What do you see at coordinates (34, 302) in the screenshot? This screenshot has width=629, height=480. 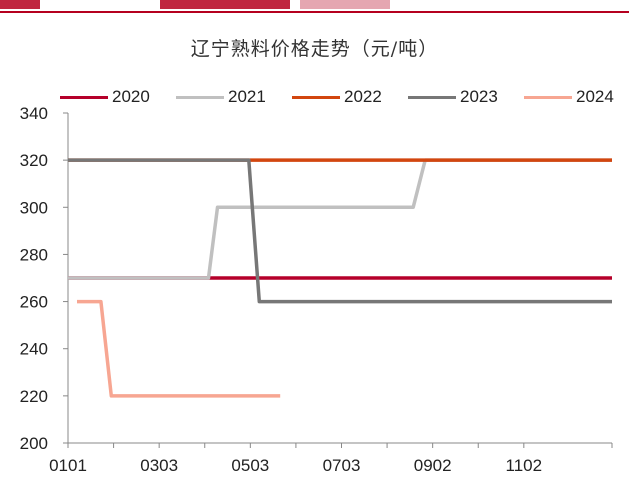 I see `y-tick-label: 260` at bounding box center [34, 302].